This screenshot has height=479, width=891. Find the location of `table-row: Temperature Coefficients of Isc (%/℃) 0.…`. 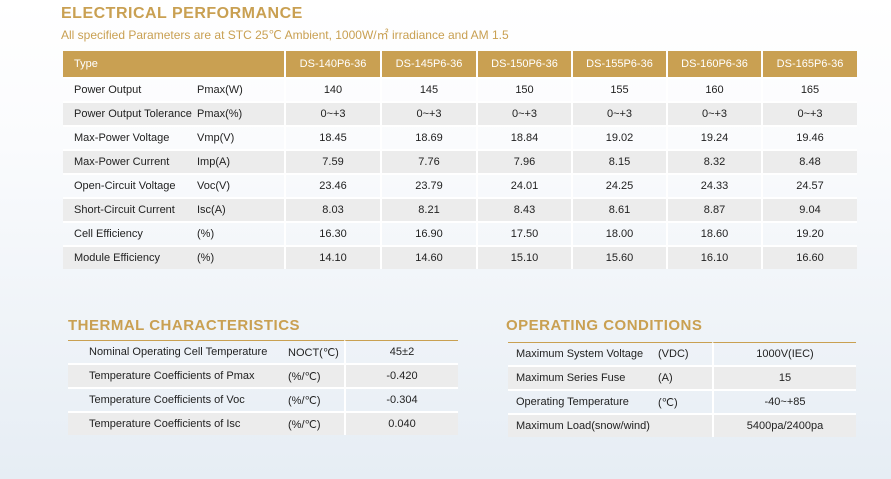

table-row: Temperature Coefficients of Isc (%/℃) 0.… is located at coordinates (263, 423).